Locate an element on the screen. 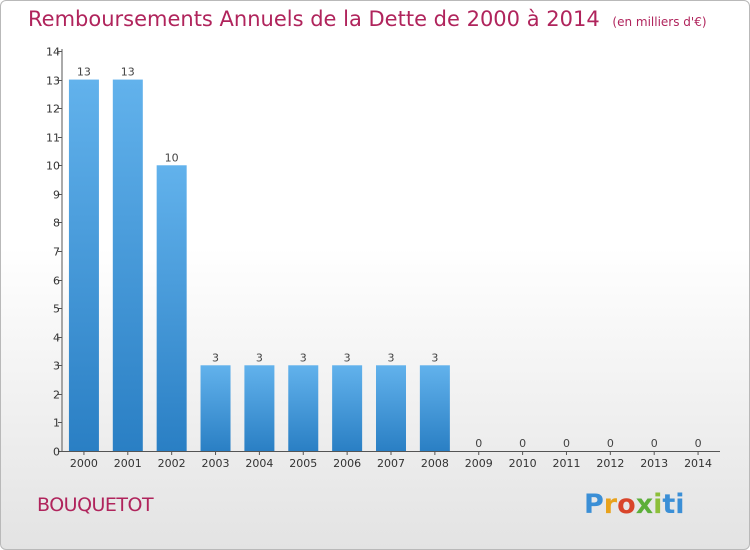 This screenshot has width=750, height=550. logo-letter: o is located at coordinates (626, 504).